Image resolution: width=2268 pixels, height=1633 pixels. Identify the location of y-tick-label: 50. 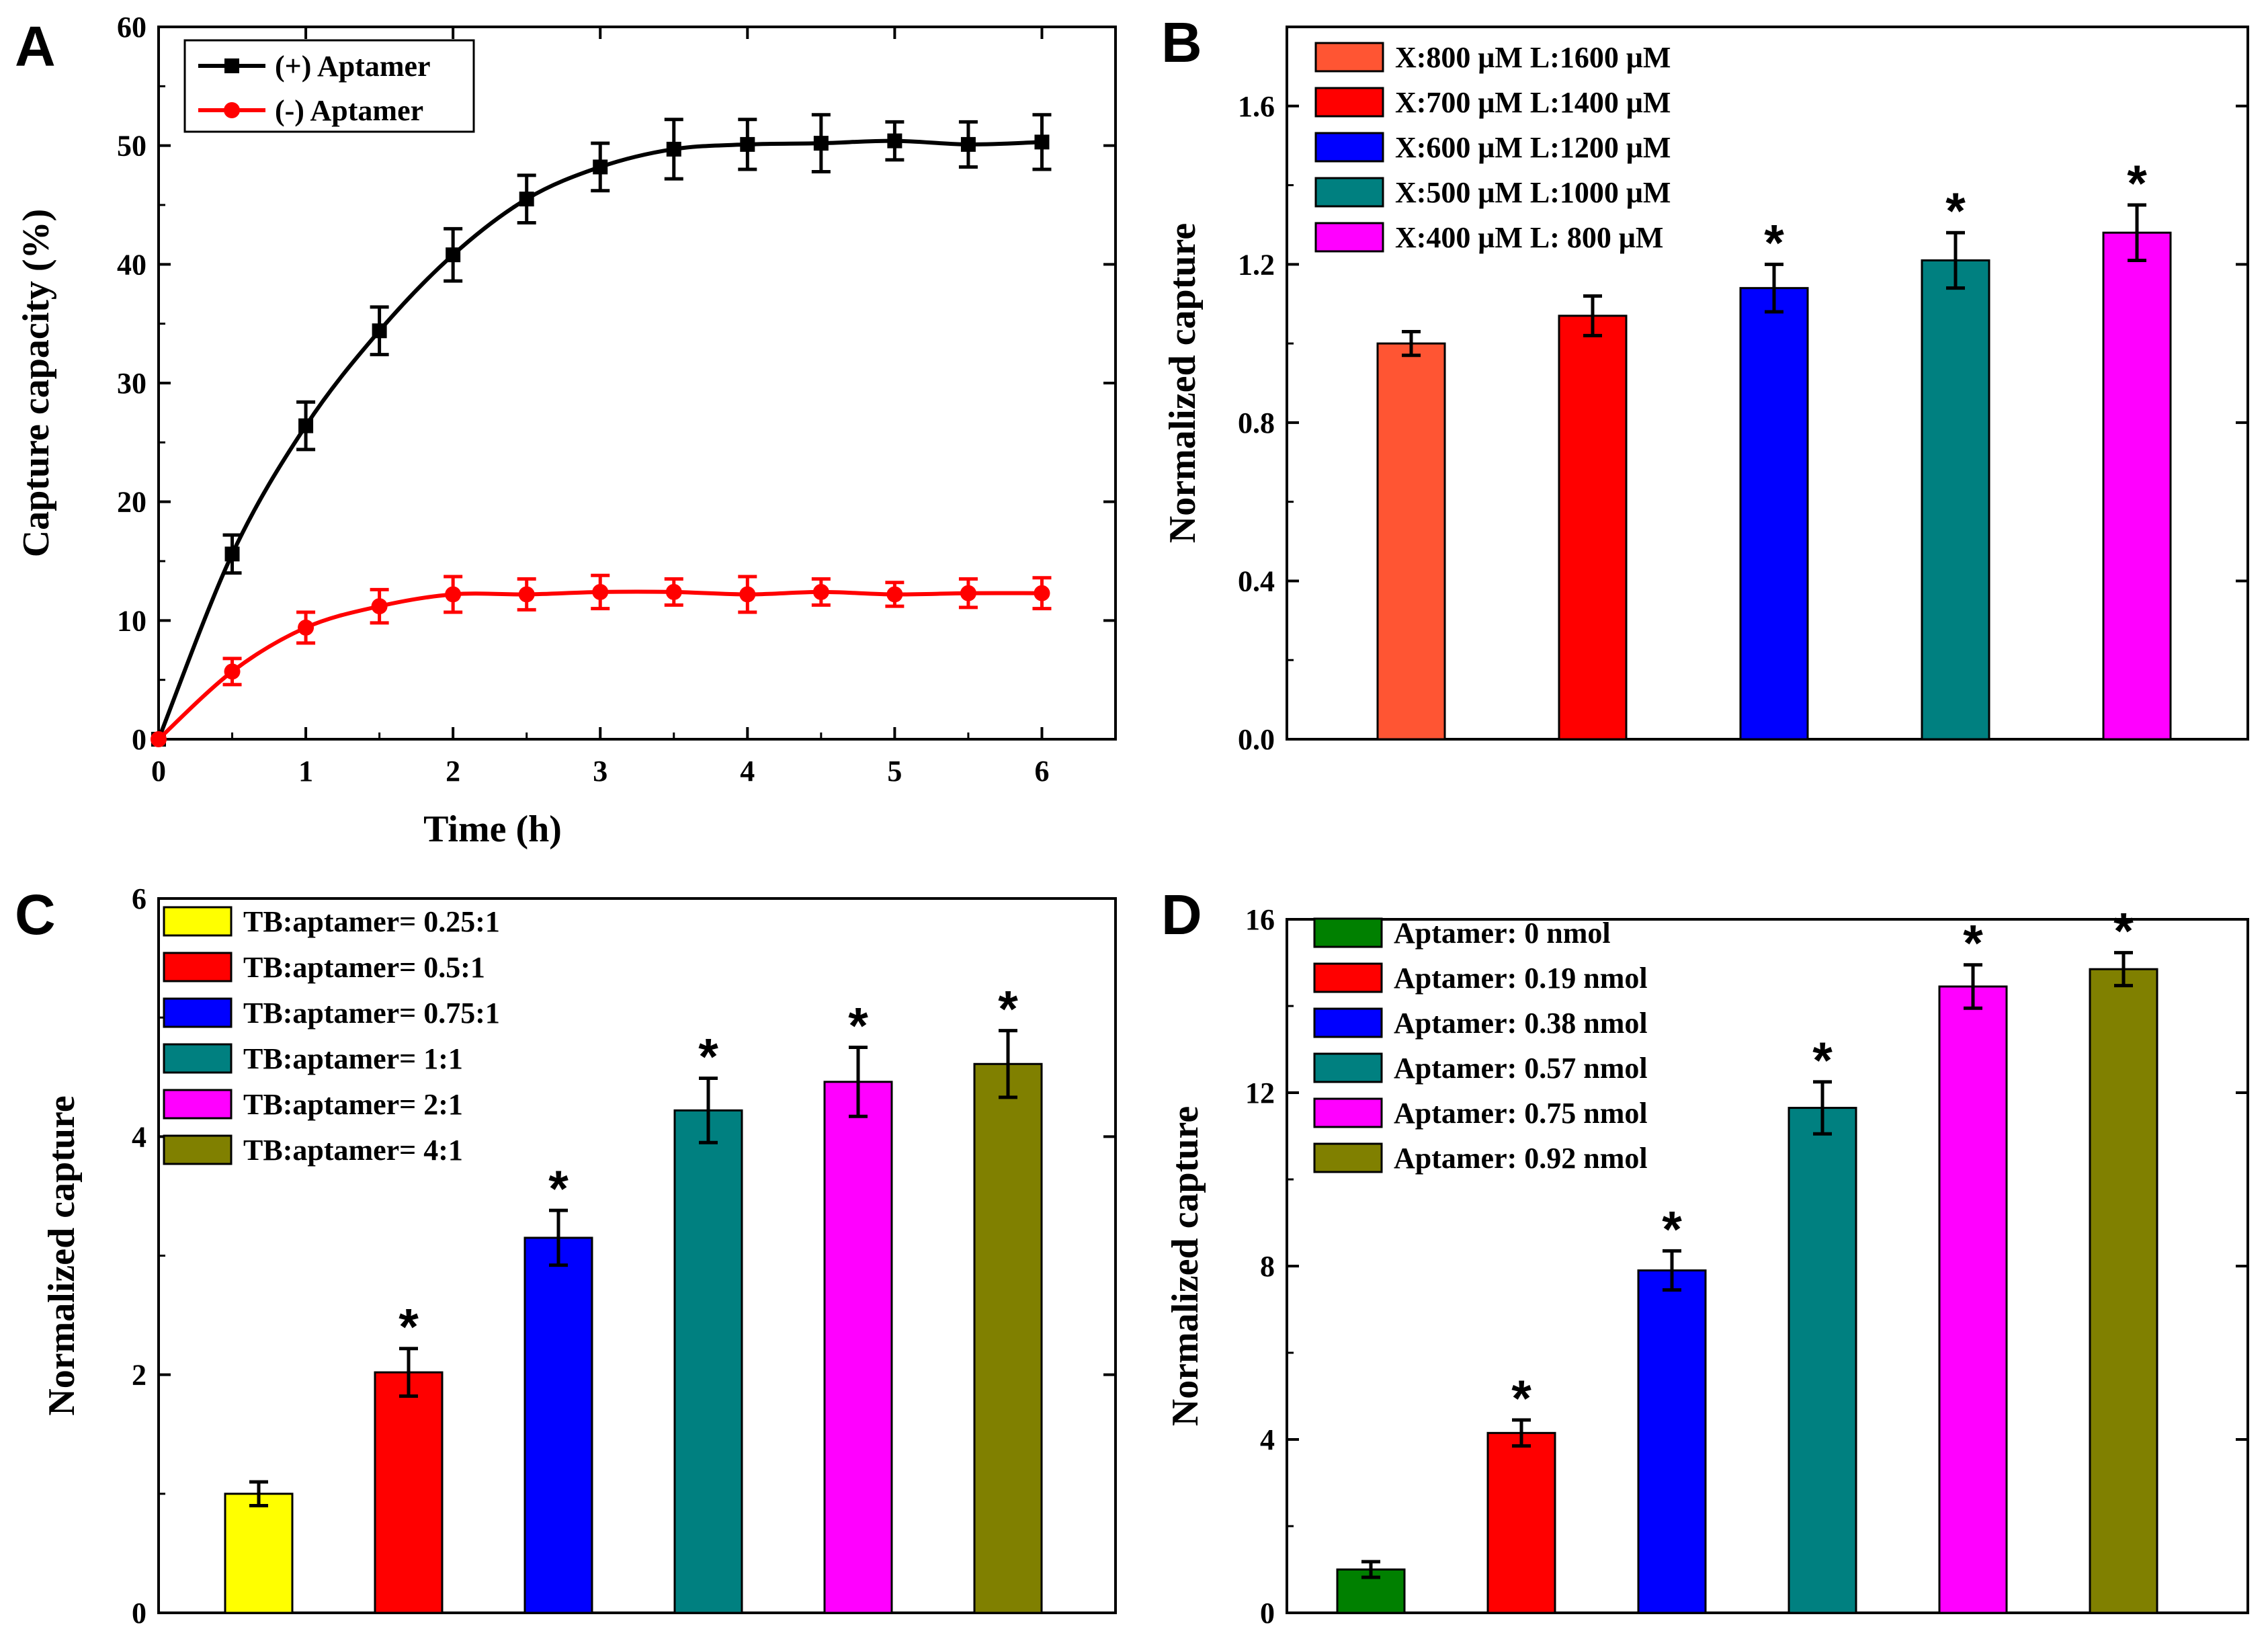
(132, 146).